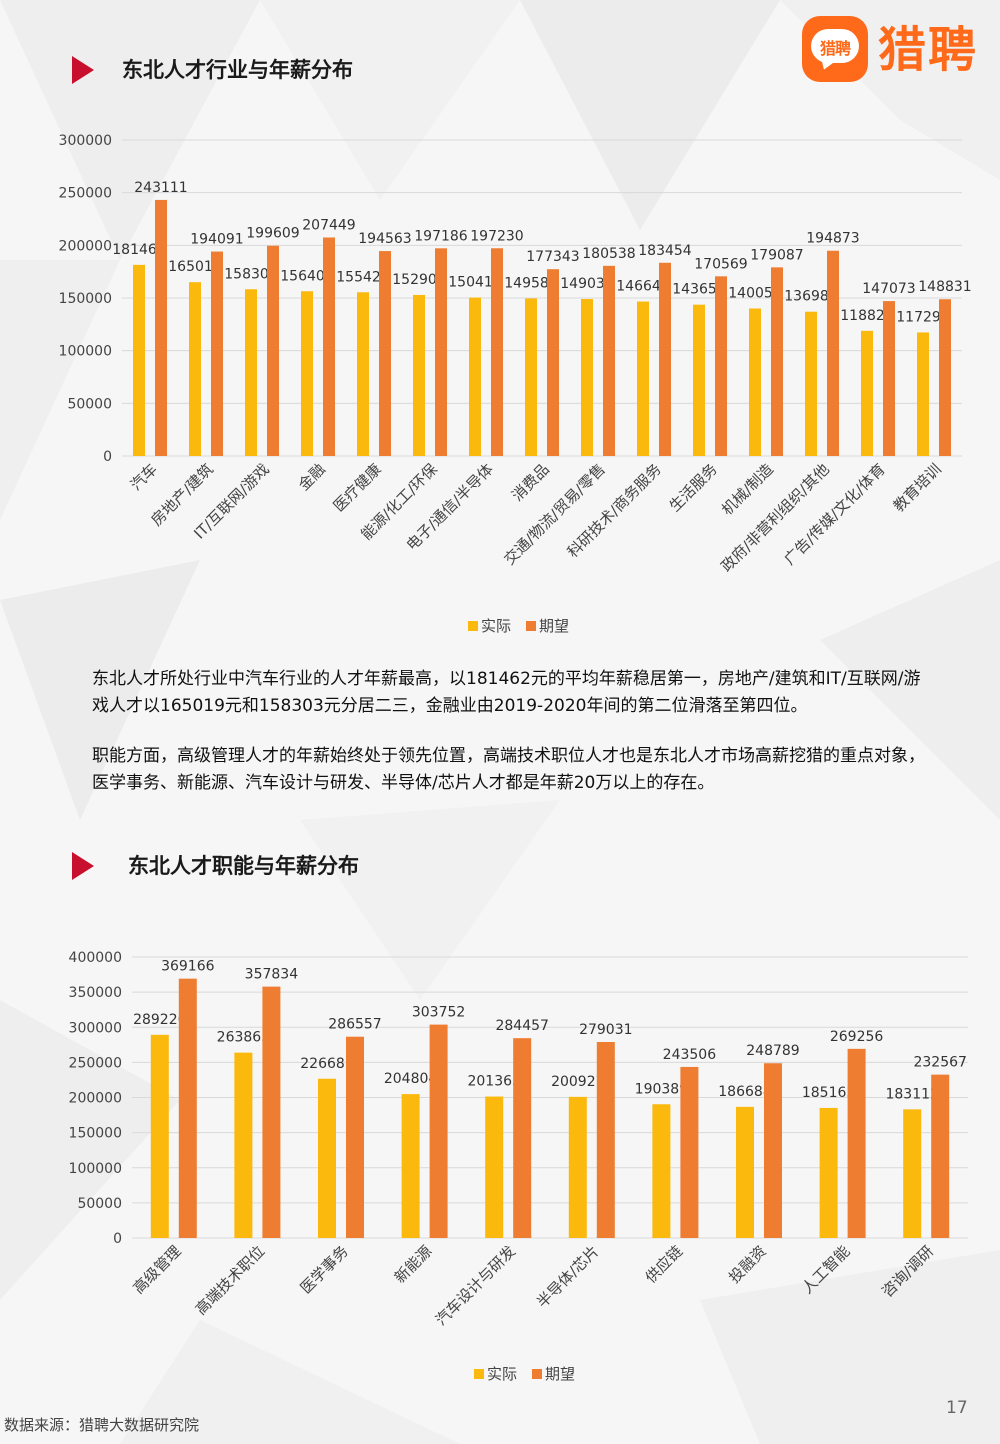  I want to click on logo-badge: 猎聘, so click(835, 49).